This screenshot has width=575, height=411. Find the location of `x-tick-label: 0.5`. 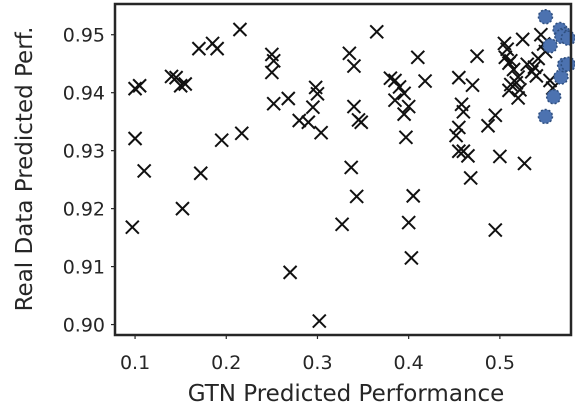

x-tick-label: 0.5 is located at coordinates (500, 363).